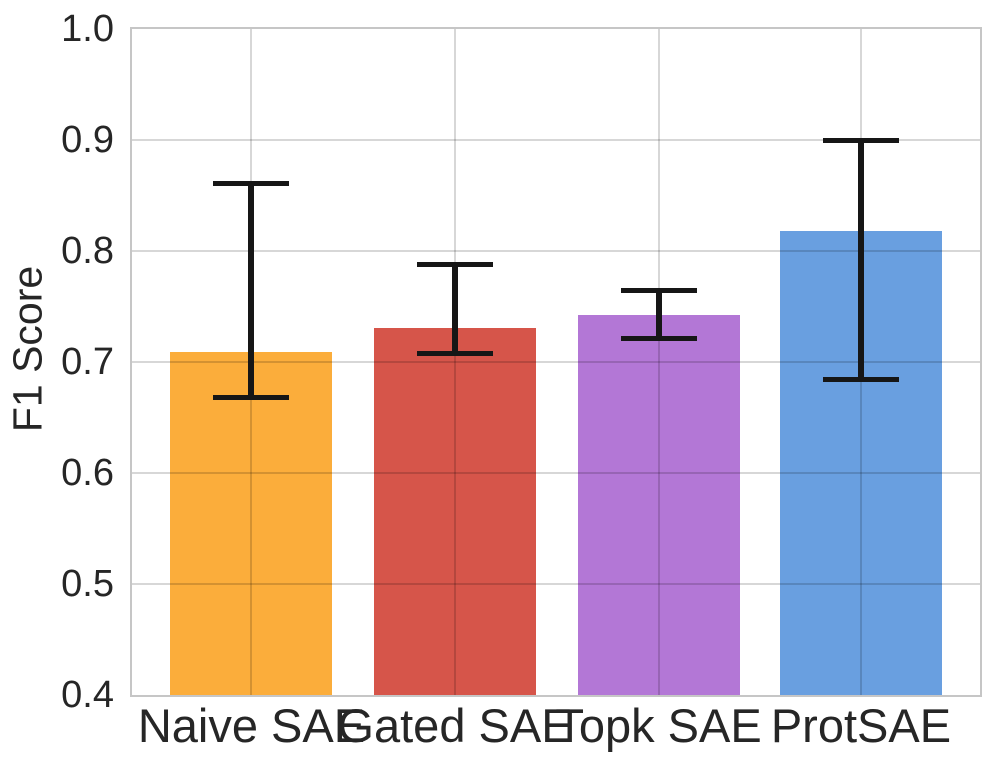 The height and width of the screenshot is (767, 997). Describe the element at coordinates (87, 29) in the screenshot. I see `y-tick-label-1.0: 1.0` at that location.